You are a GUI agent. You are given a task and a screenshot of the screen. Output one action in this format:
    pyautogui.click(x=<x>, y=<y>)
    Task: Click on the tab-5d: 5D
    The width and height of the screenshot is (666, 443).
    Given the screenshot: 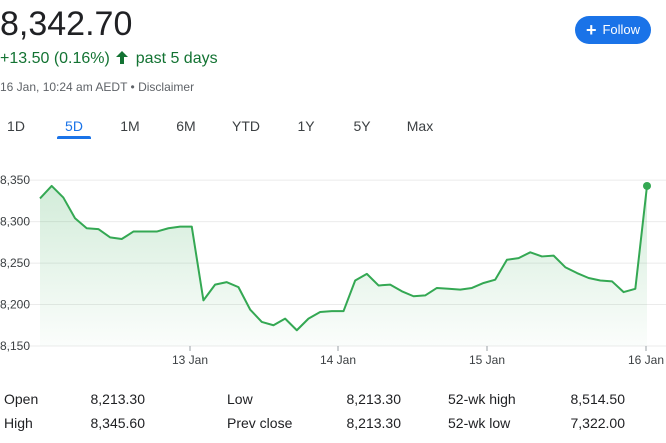 What is the action you would take?
    pyautogui.click(x=74, y=126)
    